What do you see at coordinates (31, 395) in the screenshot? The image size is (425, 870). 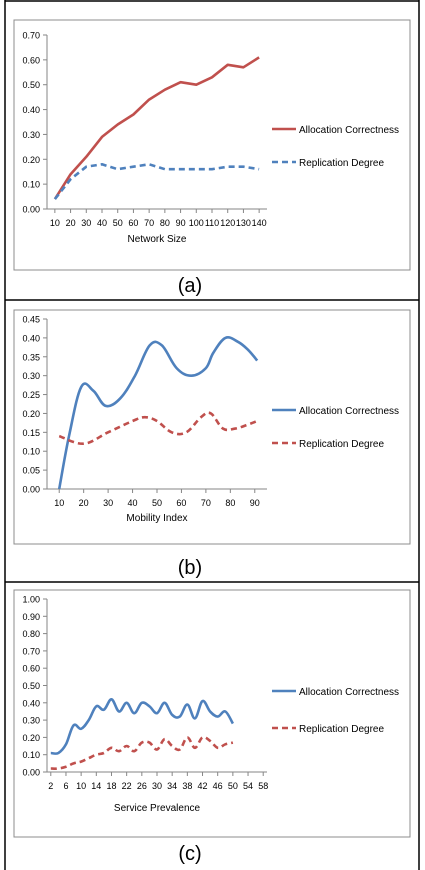 I see `y-tick-label: 0.25` at bounding box center [31, 395].